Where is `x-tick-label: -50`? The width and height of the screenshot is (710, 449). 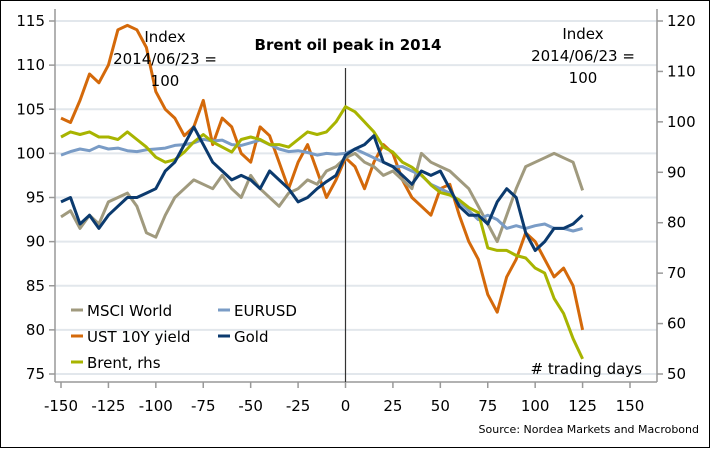
x-tick-label: -50 is located at coordinates (250, 406).